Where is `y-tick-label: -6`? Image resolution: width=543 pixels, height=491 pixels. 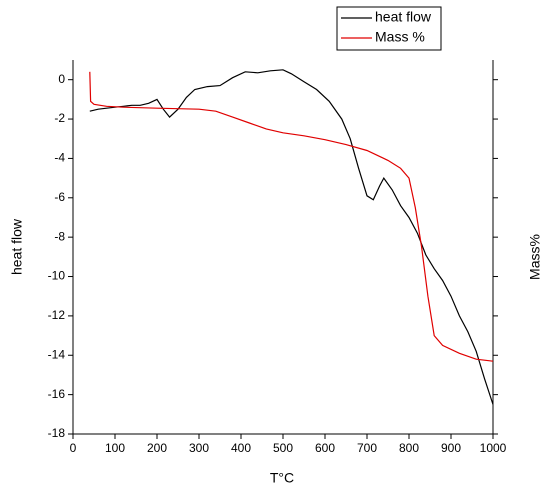 y-tick-label: -6 is located at coordinates (59, 197).